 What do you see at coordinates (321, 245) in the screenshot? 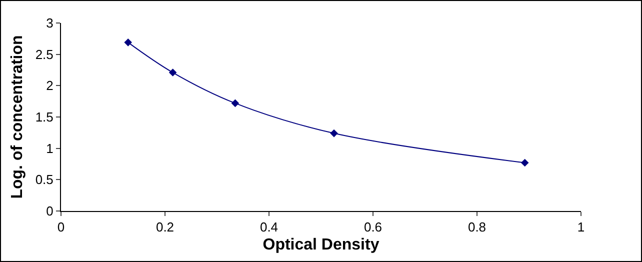
I see `x-axis-title: Optical Density` at bounding box center [321, 245].